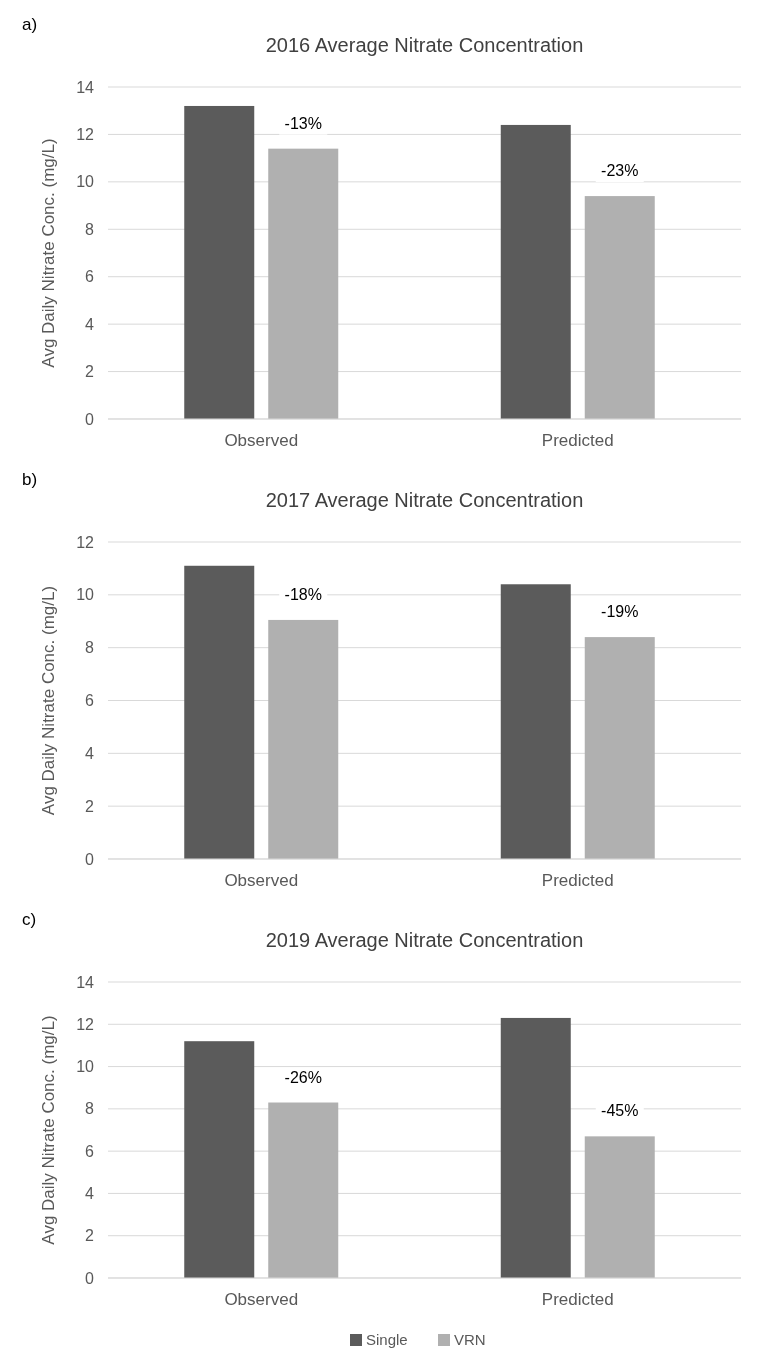  I want to click on chart-title: 2019 Average Nitrate Concentration, so click(424, 940).